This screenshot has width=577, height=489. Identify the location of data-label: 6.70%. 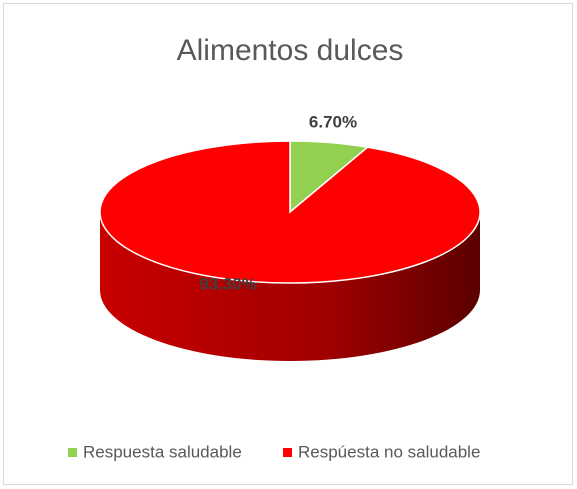
(333, 121).